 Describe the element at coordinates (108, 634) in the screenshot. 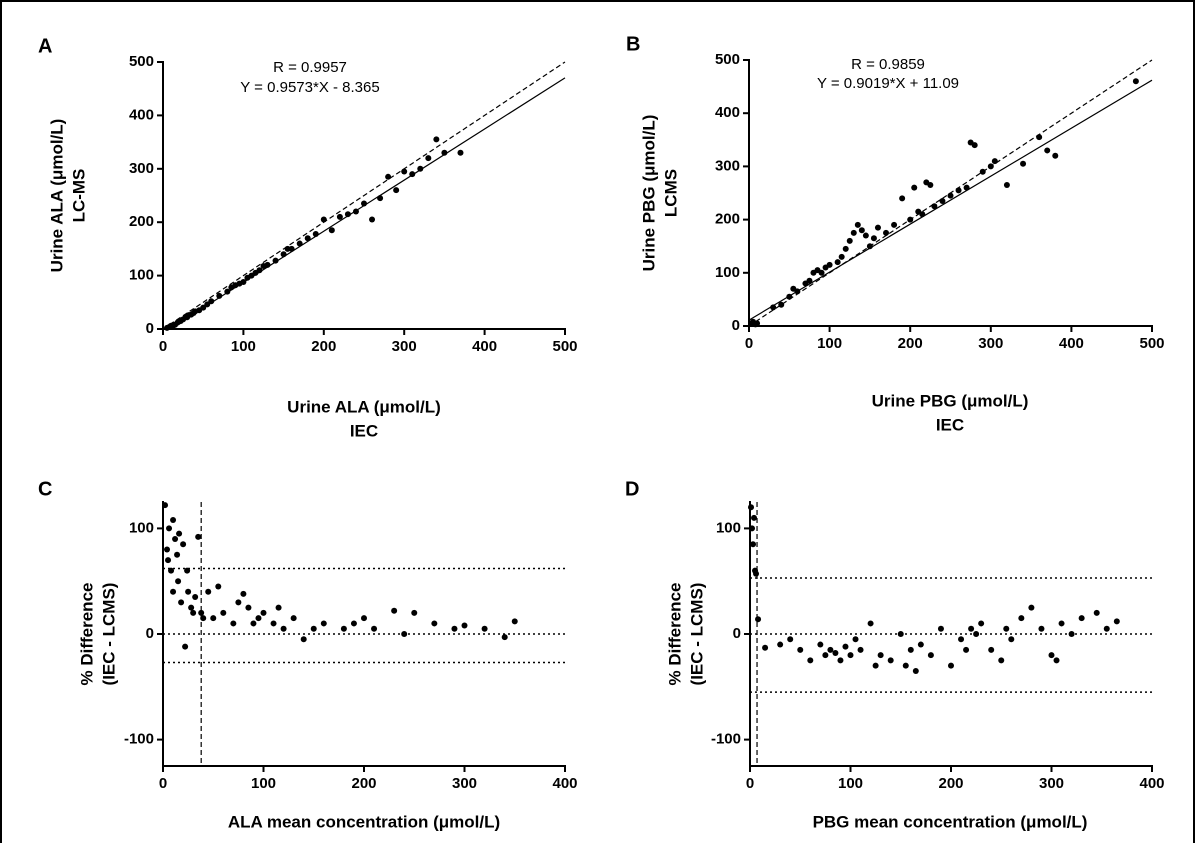

I see `y-axis-label: (IEC - LCMS)` at that location.